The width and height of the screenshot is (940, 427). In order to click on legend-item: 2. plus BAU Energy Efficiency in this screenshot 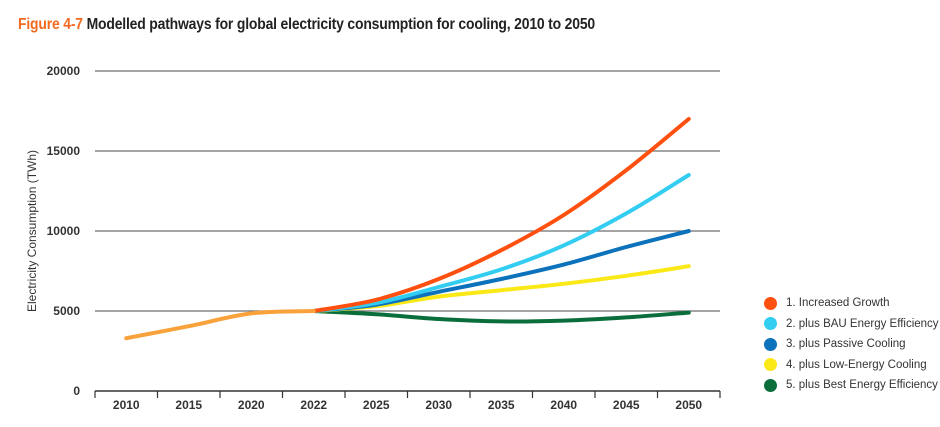, I will do `click(851, 324)`.